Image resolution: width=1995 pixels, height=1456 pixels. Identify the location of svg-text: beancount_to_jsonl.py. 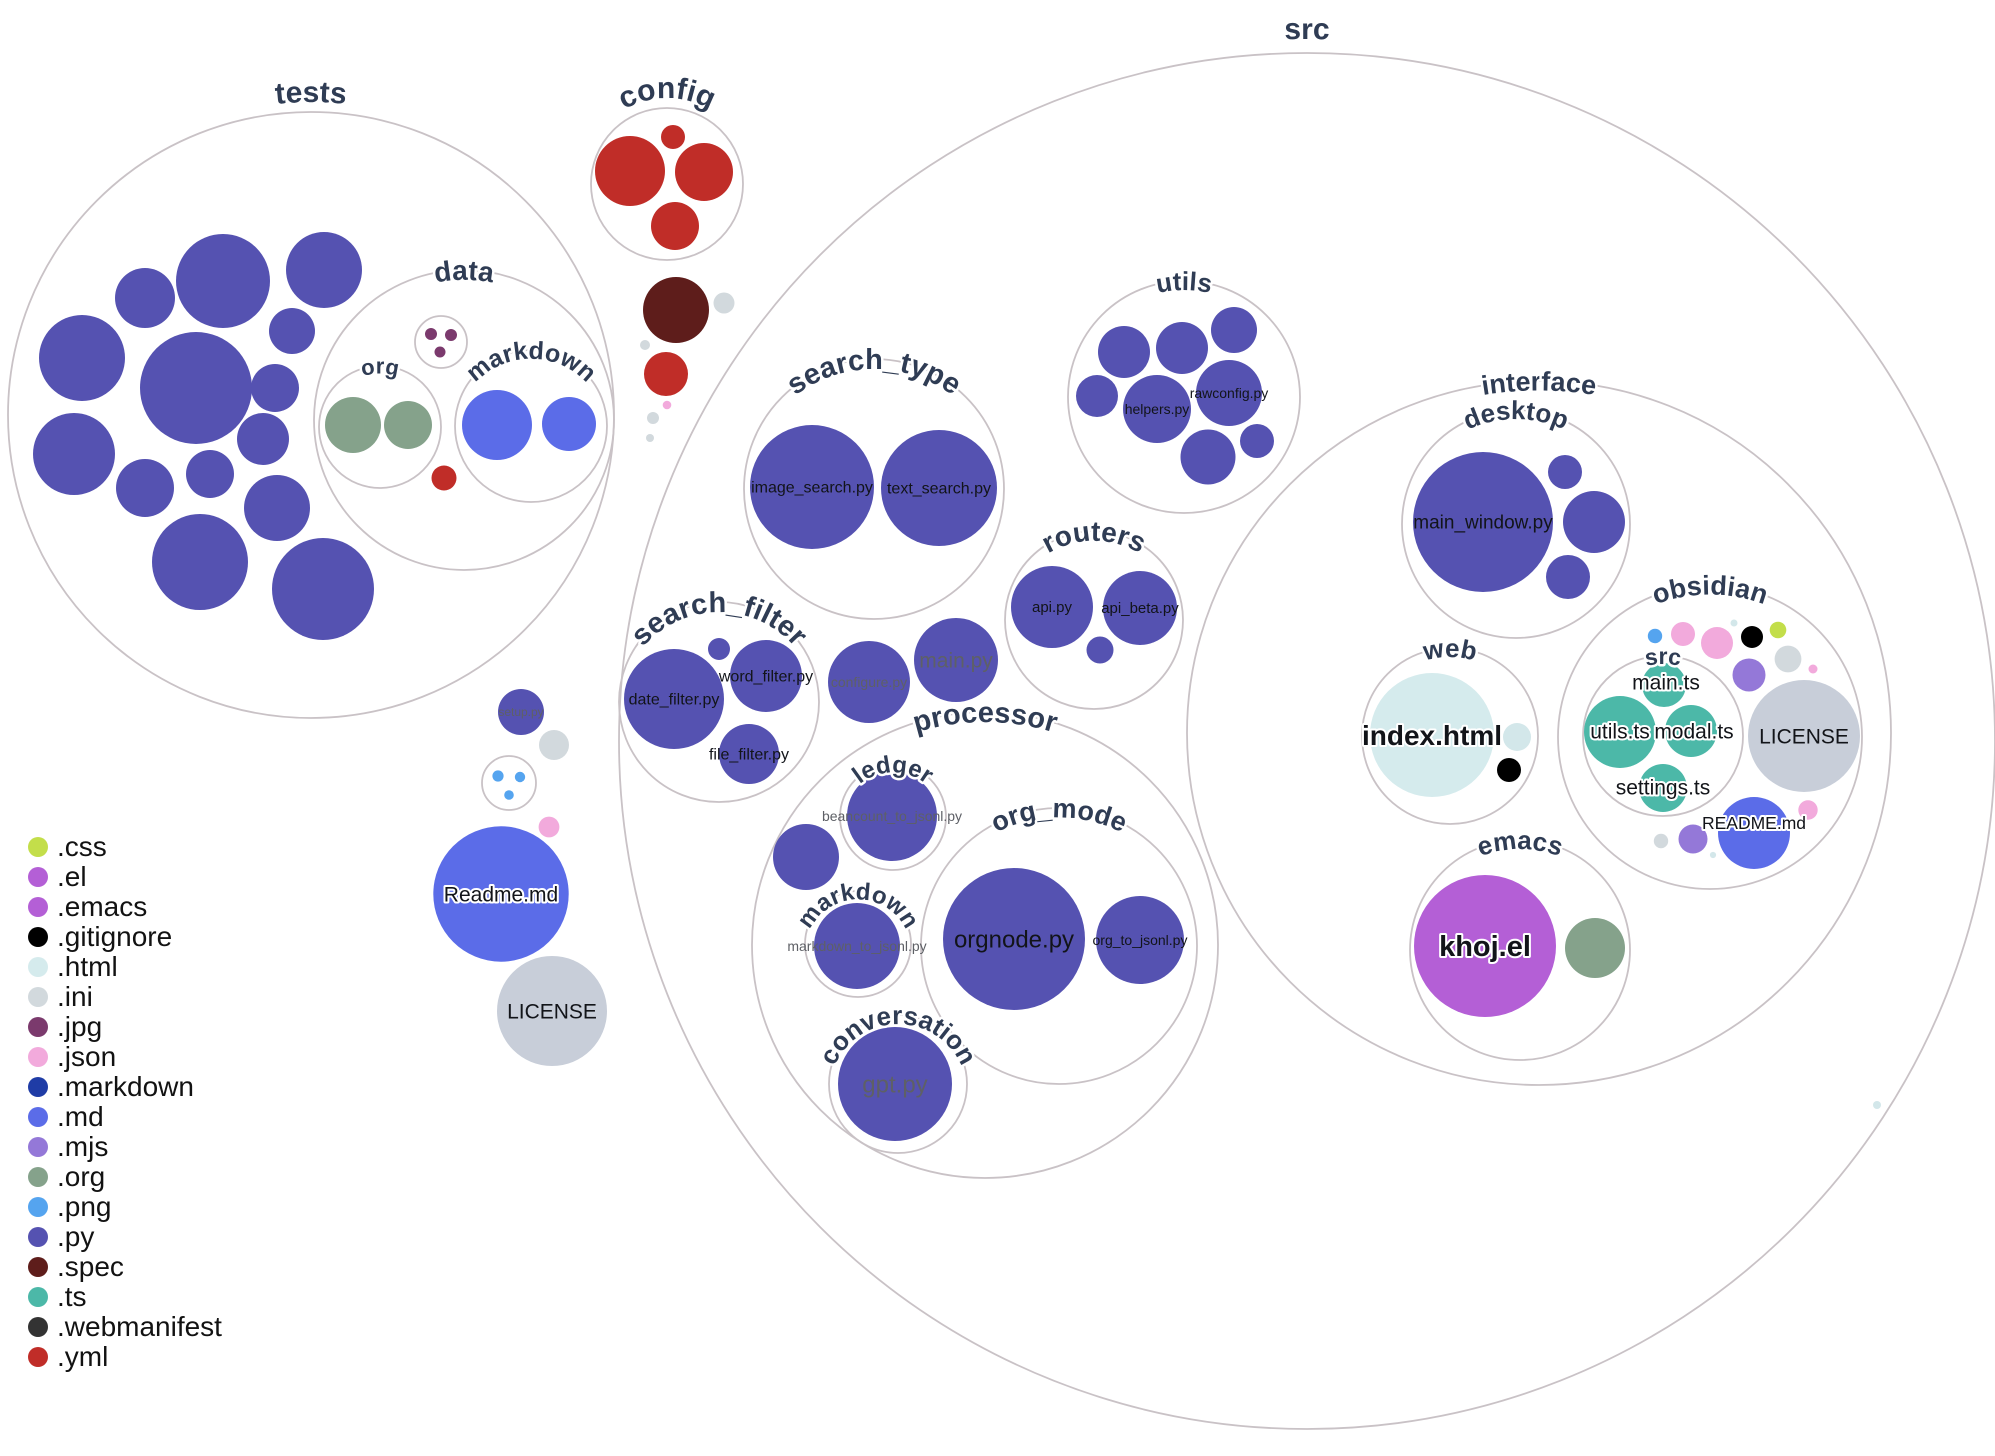
(892, 816).